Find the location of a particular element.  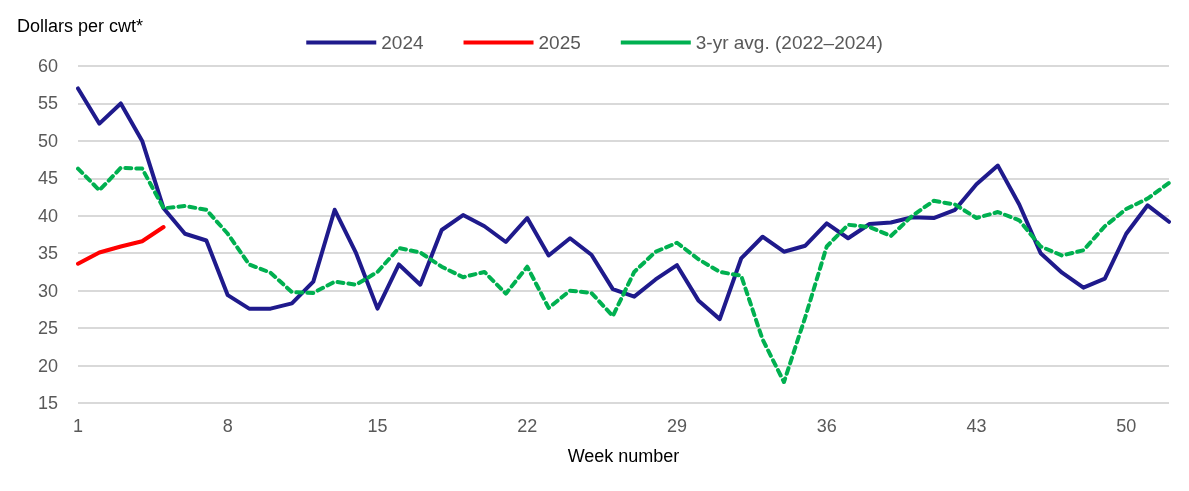

y-axis-title: Dollars per cwt* is located at coordinates (80, 26).